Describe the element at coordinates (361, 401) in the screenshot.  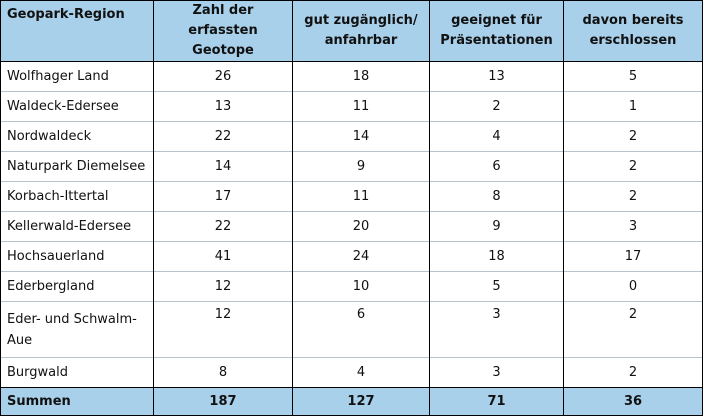
I see `cell-total-accessible: 127` at that location.